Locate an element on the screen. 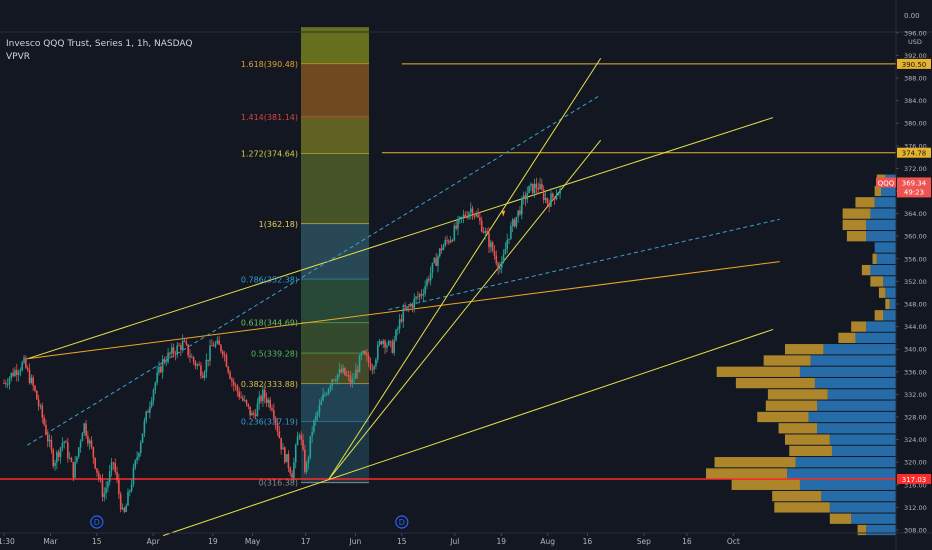 This screenshot has width=932, height=550. fib-level-label: 0.382(333.88) is located at coordinates (269, 384).